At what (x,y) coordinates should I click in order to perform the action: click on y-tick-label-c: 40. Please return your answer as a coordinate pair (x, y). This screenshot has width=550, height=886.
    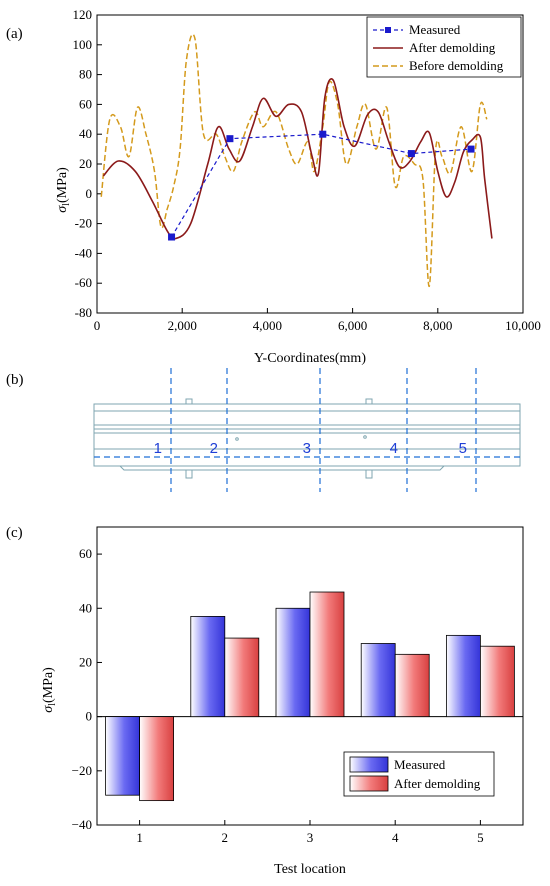
    Looking at the image, I should click on (85, 607).